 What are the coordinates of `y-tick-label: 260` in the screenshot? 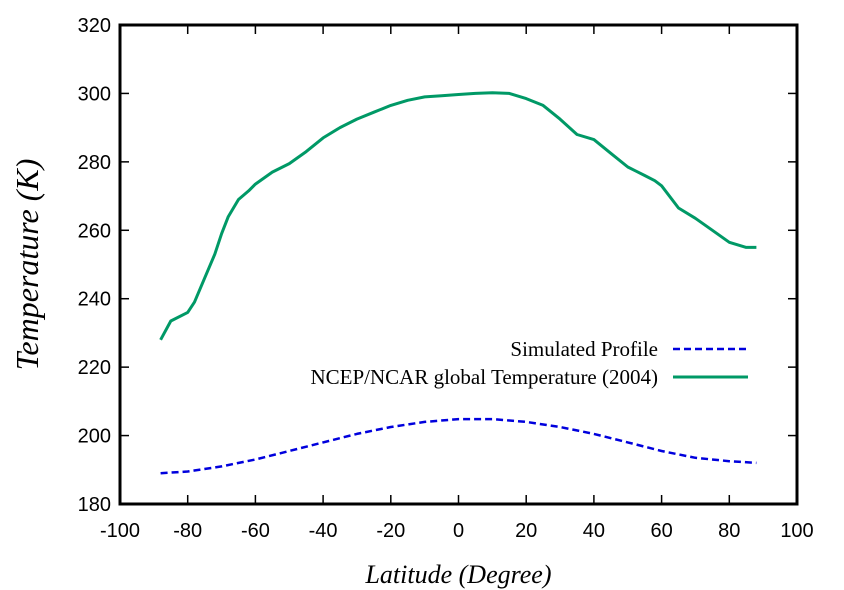 It's located at (94, 231).